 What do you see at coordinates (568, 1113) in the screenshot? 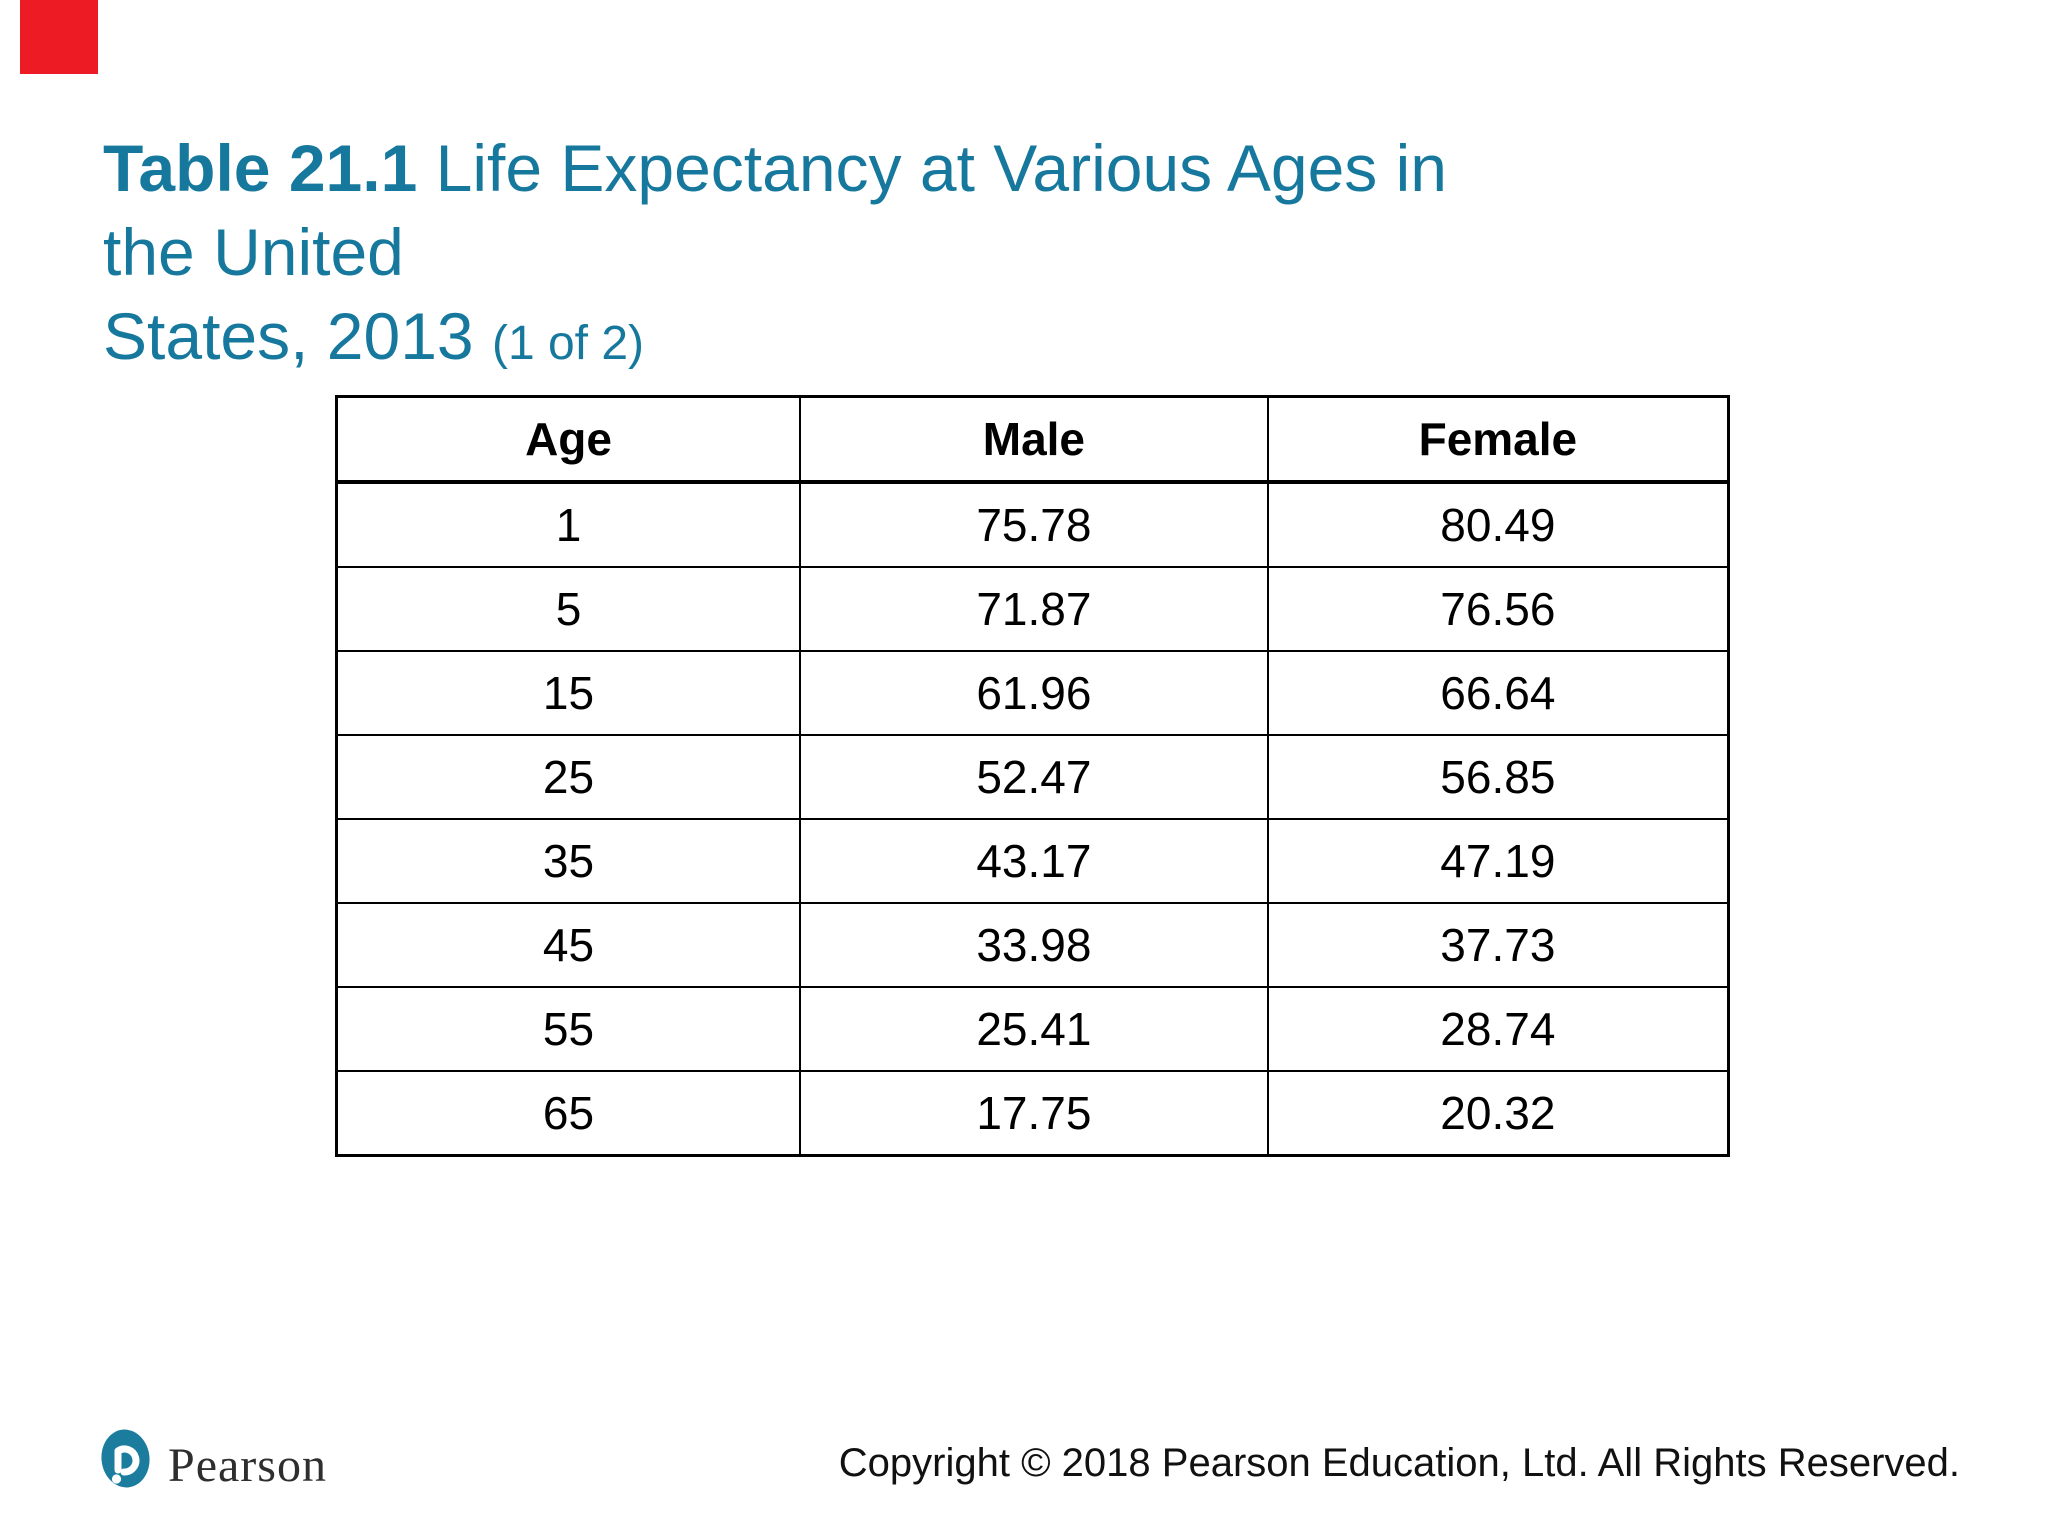
I see `table-cell: 65` at bounding box center [568, 1113].